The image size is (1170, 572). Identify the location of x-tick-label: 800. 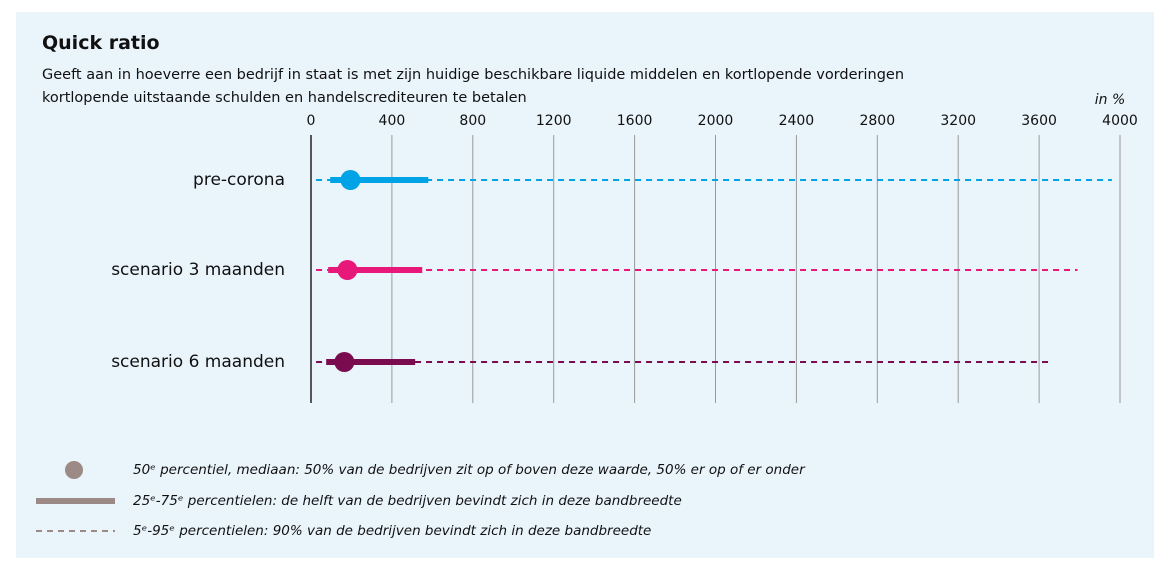
(472, 121).